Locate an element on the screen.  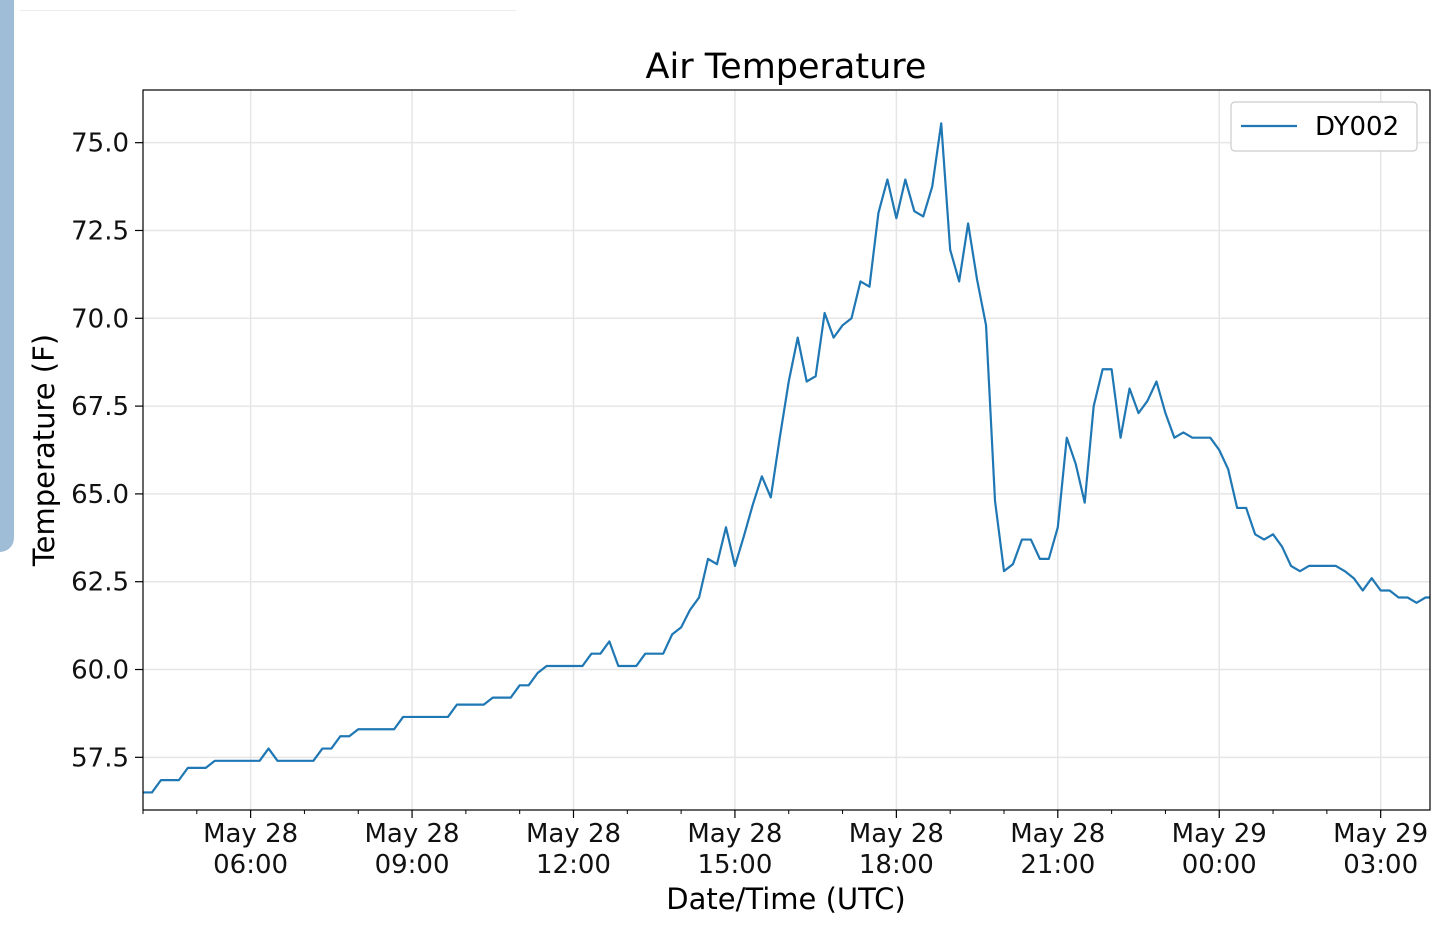
y-tick-label: 62.5 is located at coordinates (100, 583).